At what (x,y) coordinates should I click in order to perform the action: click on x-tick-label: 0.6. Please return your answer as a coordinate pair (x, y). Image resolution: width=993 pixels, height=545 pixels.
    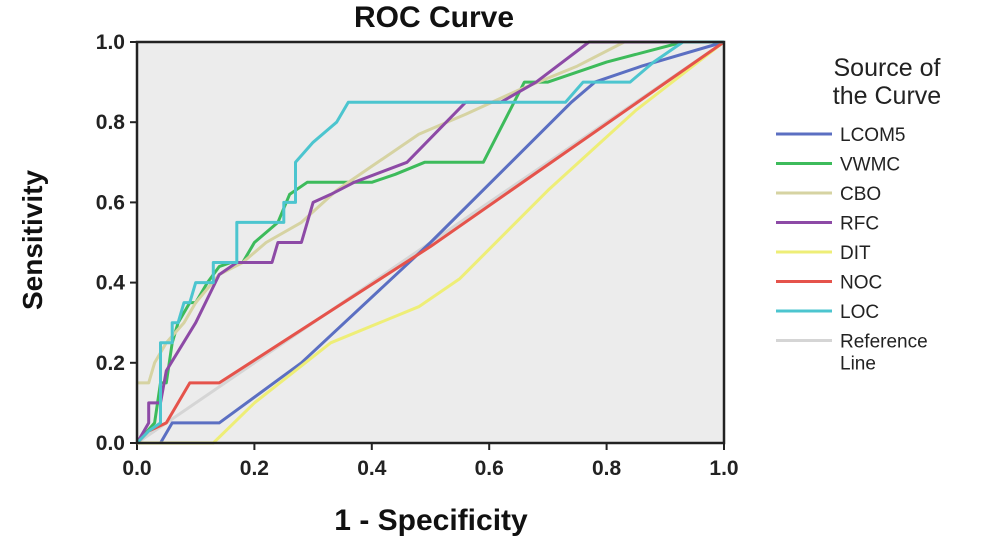
    Looking at the image, I should click on (489, 468).